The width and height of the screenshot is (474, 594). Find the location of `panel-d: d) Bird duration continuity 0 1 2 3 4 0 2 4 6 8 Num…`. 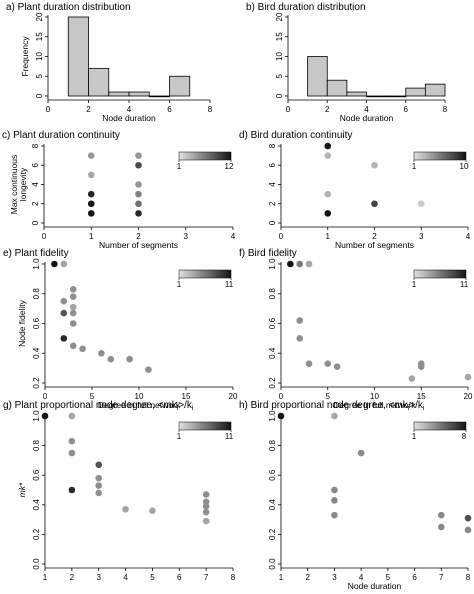

panel-d: d) Bird duration continuity 0 1 2 3 4 0 2 4 6 8 Num… is located at coordinates (355, 190).